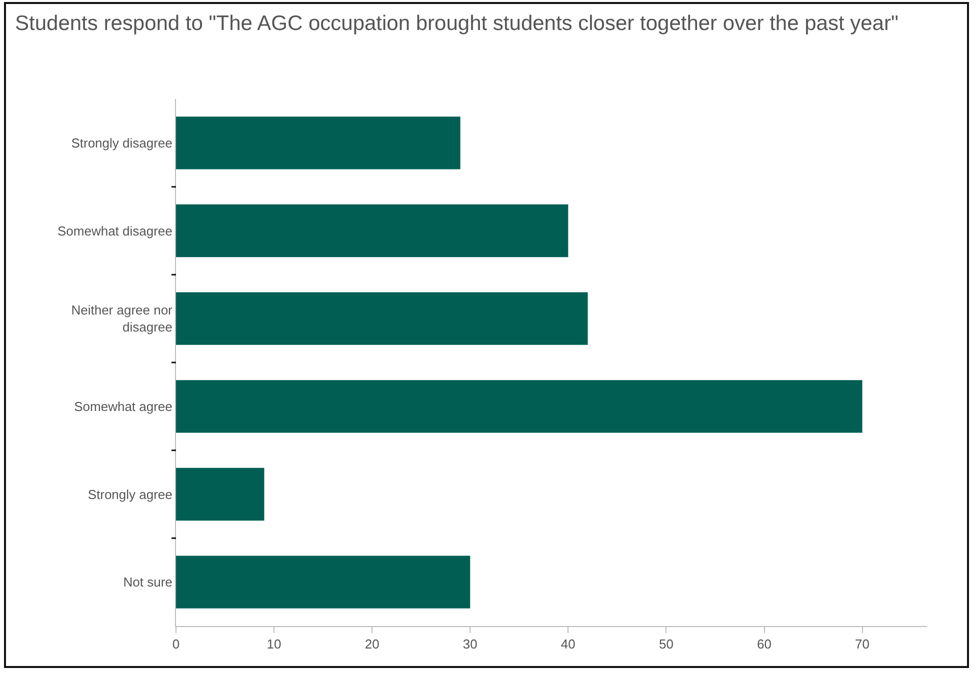  Describe the element at coordinates (457, 24) in the screenshot. I see `chart-title: Students respond to "The AGC occupation brought students closer together over the past year"` at that location.